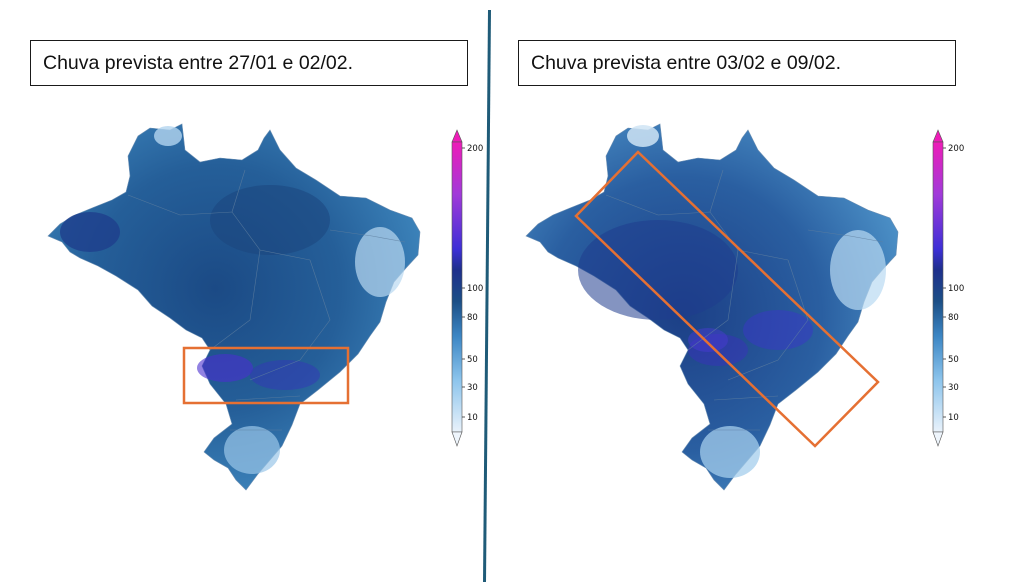 The width and height of the screenshot is (1023, 582). What do you see at coordinates (472, 318) in the screenshot?
I see `left-tick-80: 80` at bounding box center [472, 318].